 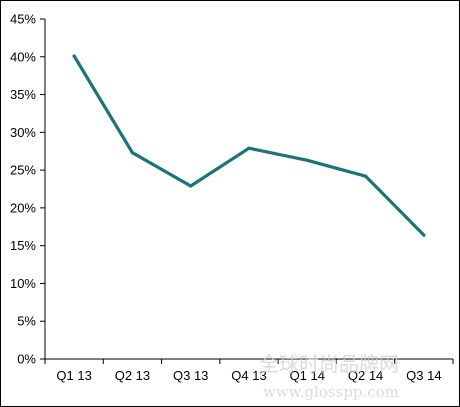 I want to click on x-tick-label: Q3 14, so click(x=423, y=375).